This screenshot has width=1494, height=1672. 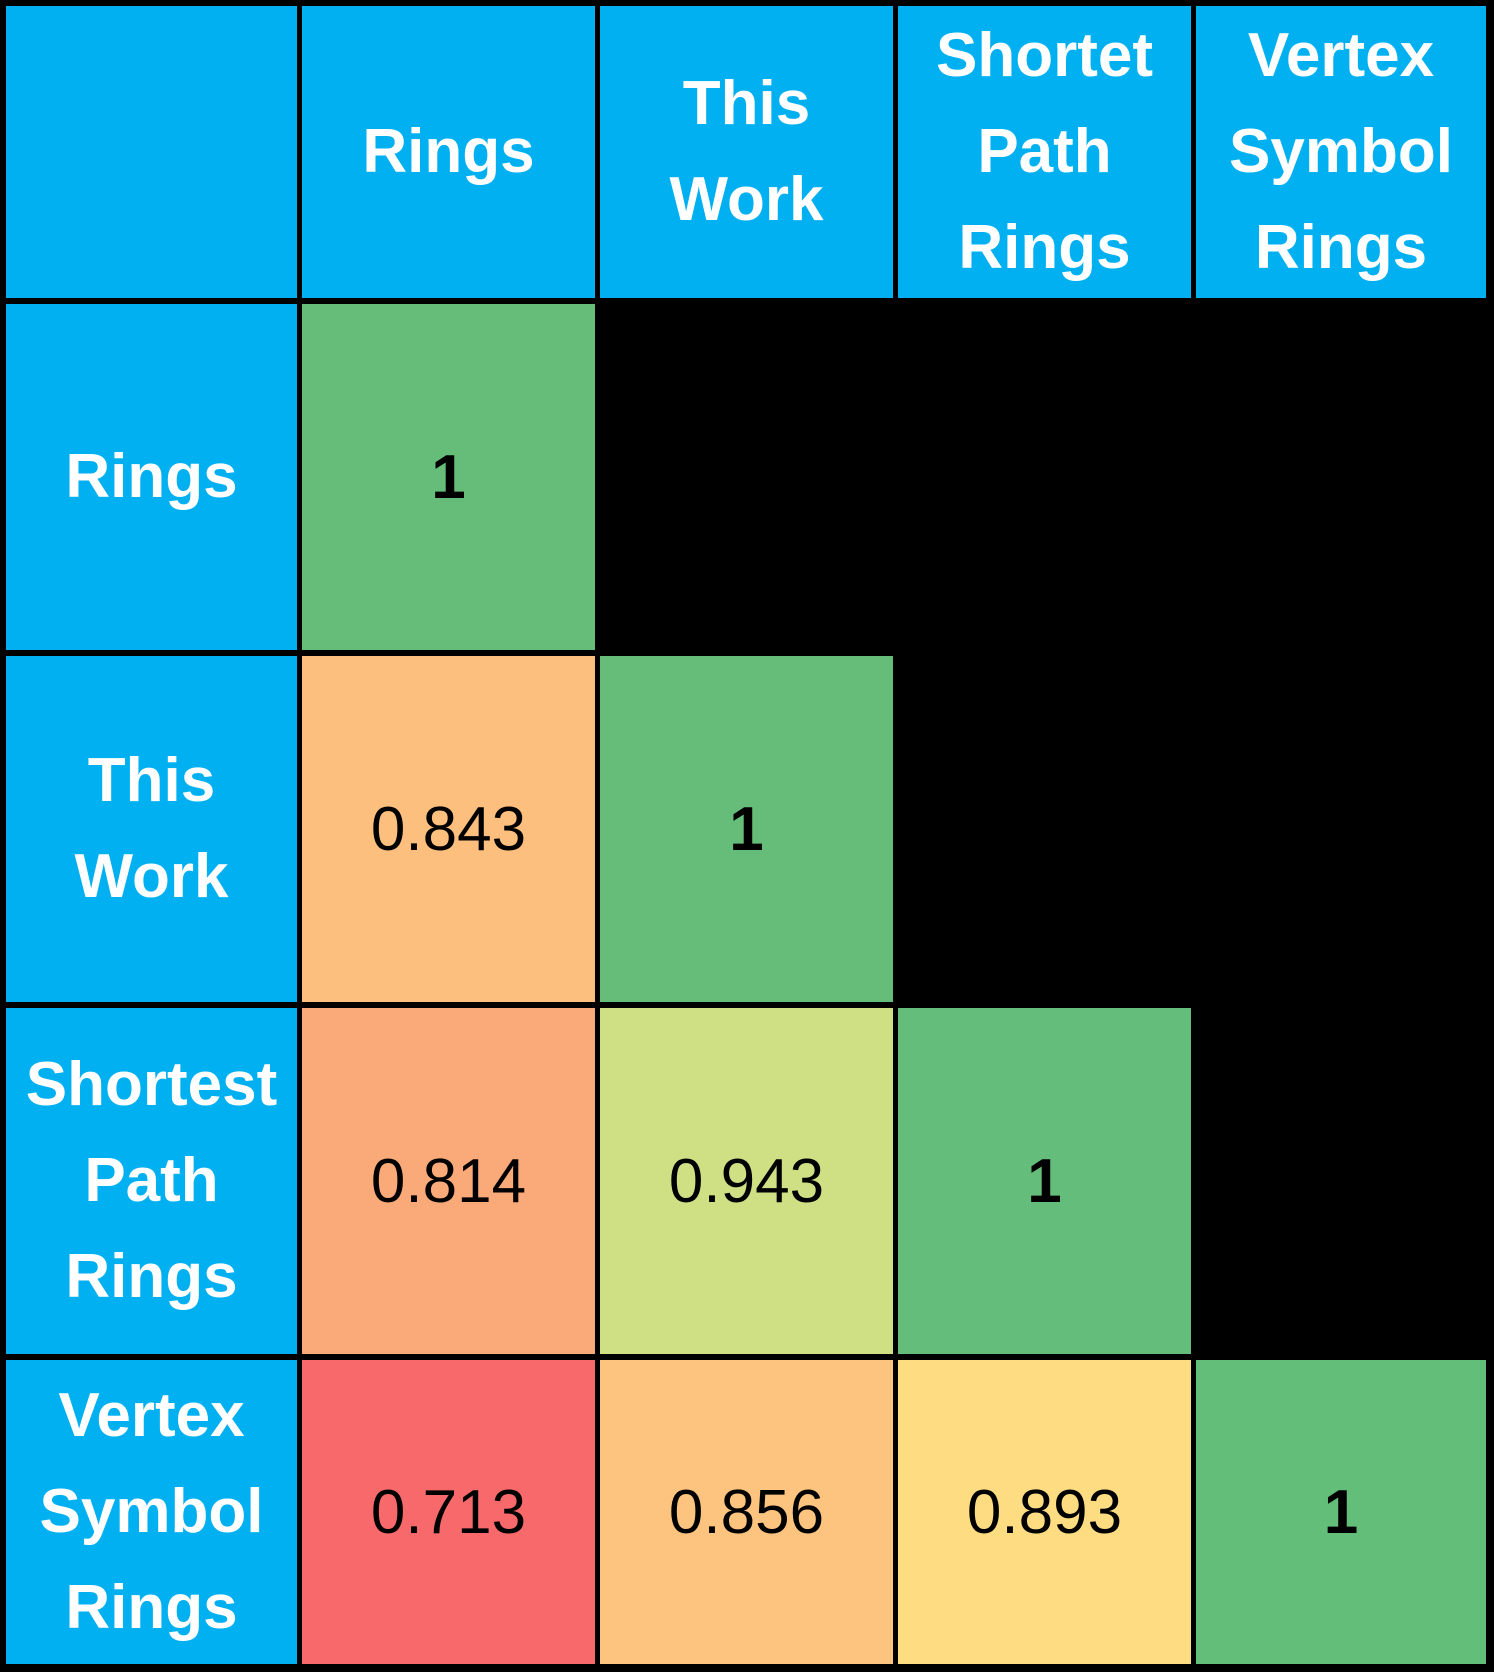 I want to click on row-header-2: Shortest Path Rings, so click(x=151, y=1181).